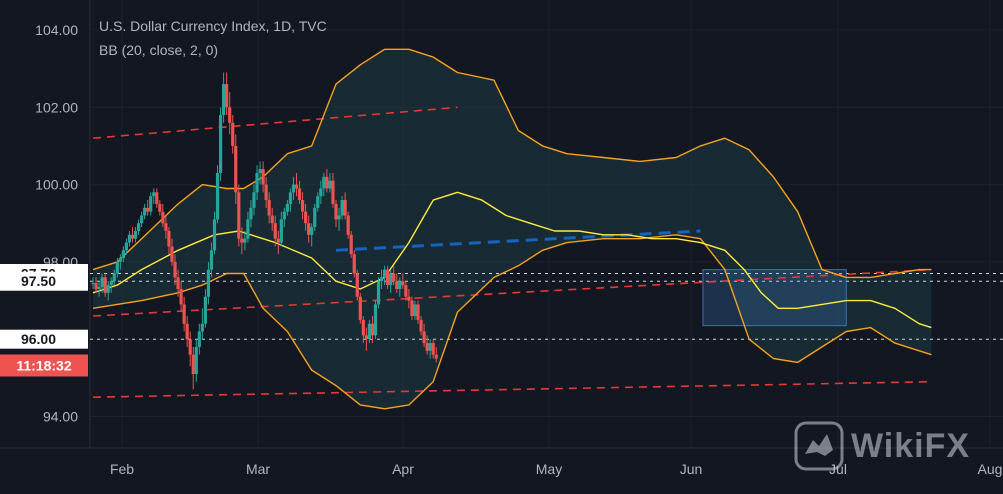 The width and height of the screenshot is (1003, 494). Describe the element at coordinates (990, 469) in the screenshot. I see `x-tick-label: Aug` at that location.